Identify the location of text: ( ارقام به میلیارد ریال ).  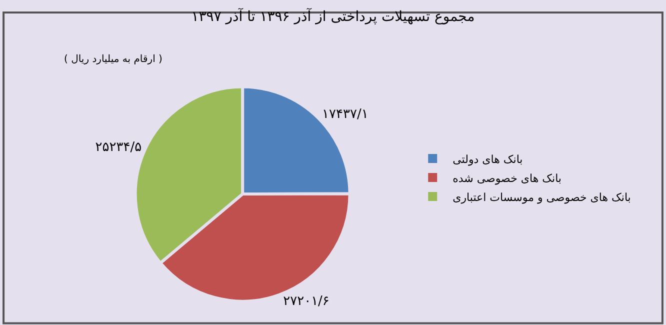
(113, 59).